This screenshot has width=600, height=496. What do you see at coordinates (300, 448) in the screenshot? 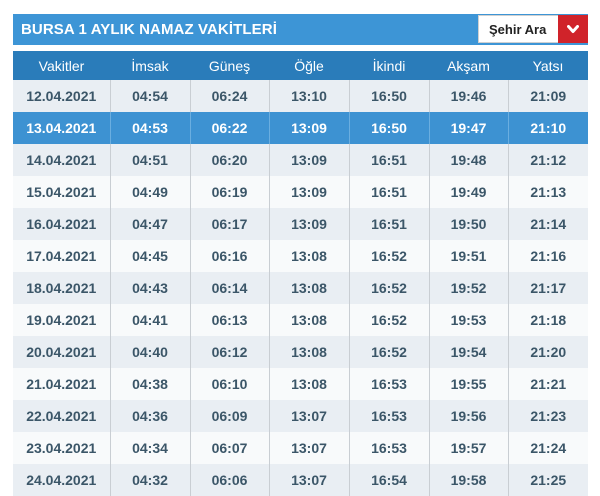
I see `table-row: 23.04.2021 04:34 06:07 13:07 16:53 19:57 21:24` at bounding box center [300, 448].